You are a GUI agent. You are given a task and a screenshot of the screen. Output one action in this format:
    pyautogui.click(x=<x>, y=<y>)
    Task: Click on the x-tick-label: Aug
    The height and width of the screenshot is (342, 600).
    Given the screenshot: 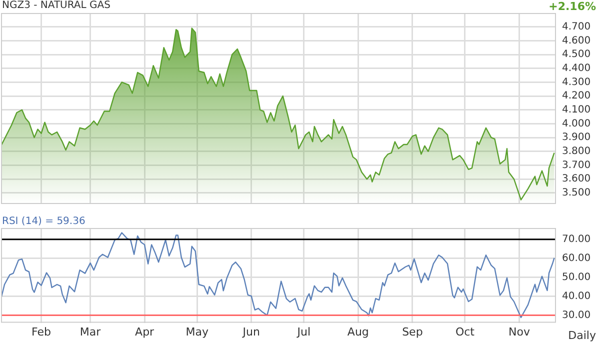 What is the action you would take?
    pyautogui.click(x=358, y=331)
    